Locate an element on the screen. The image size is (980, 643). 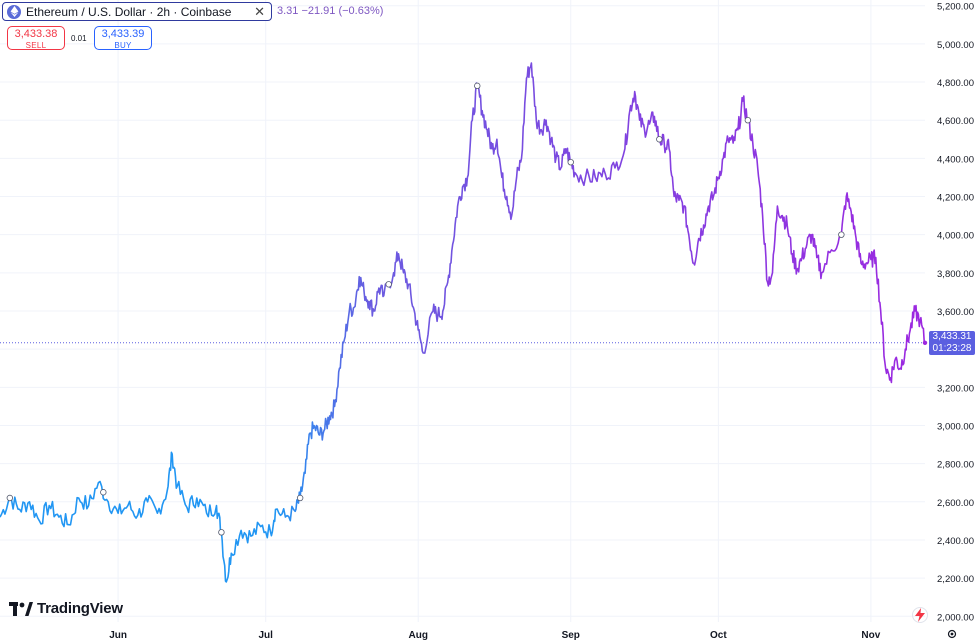
y-tick-label: 2,000.00 is located at coordinates (955, 617).